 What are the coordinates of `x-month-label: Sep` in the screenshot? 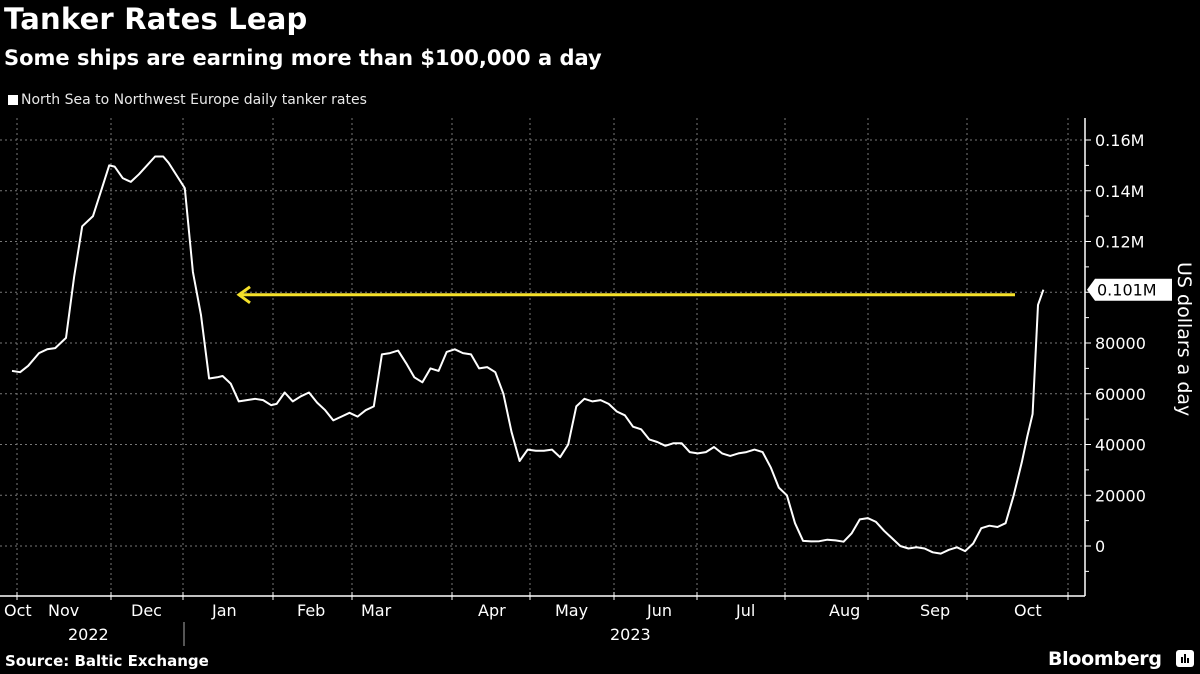 It's located at (935, 610).